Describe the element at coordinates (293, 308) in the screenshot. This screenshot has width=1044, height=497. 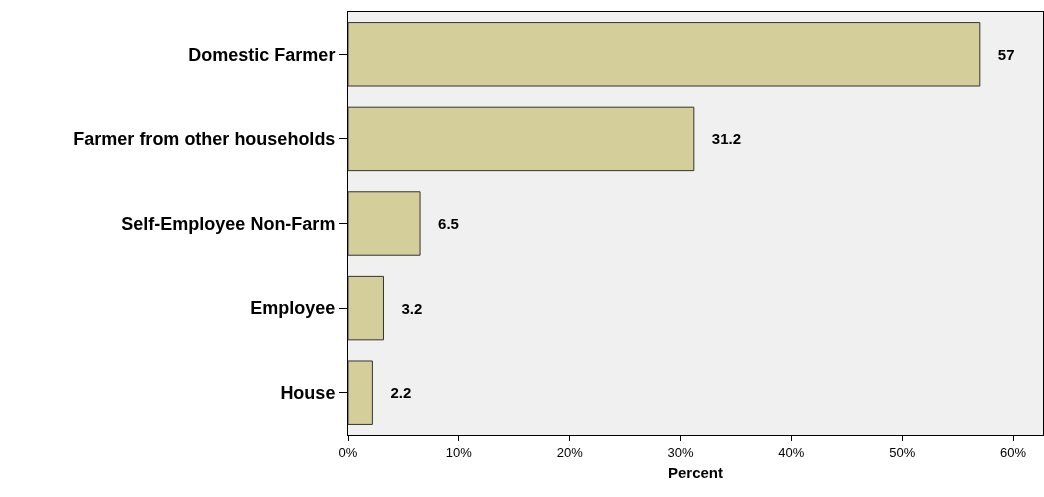
I see `y-tick-label: Employee` at that location.